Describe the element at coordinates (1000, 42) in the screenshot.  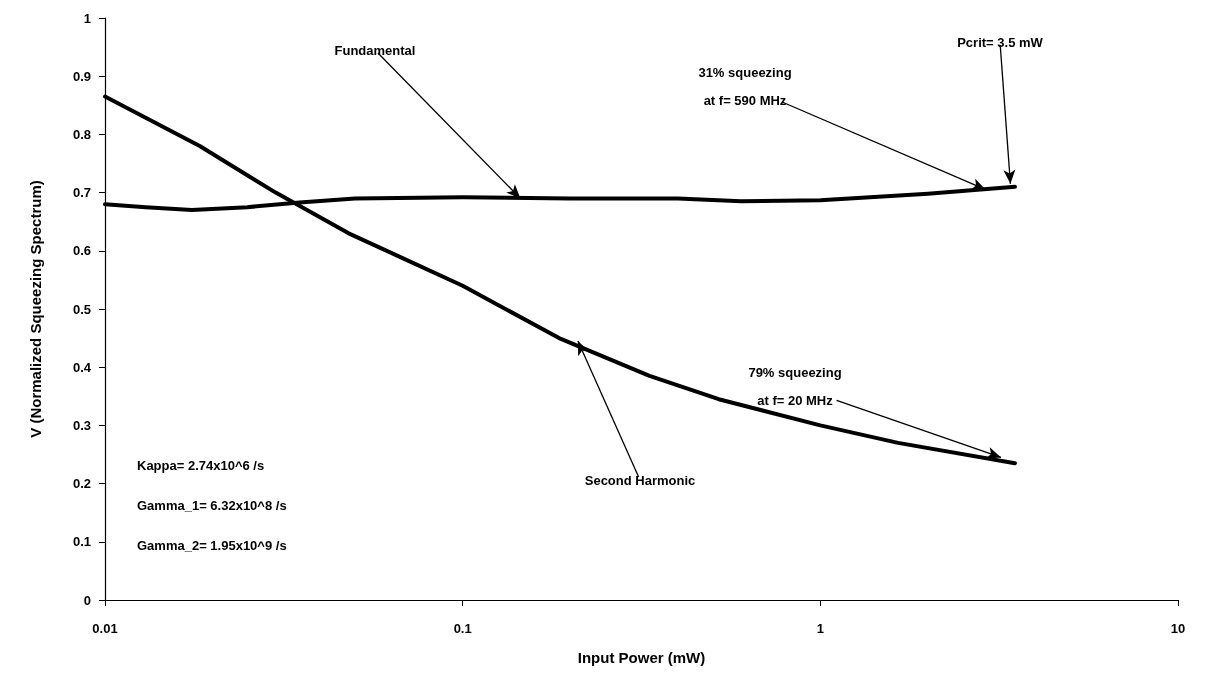
I see `annotation: Pcrit= 3.5 mW` at that location.